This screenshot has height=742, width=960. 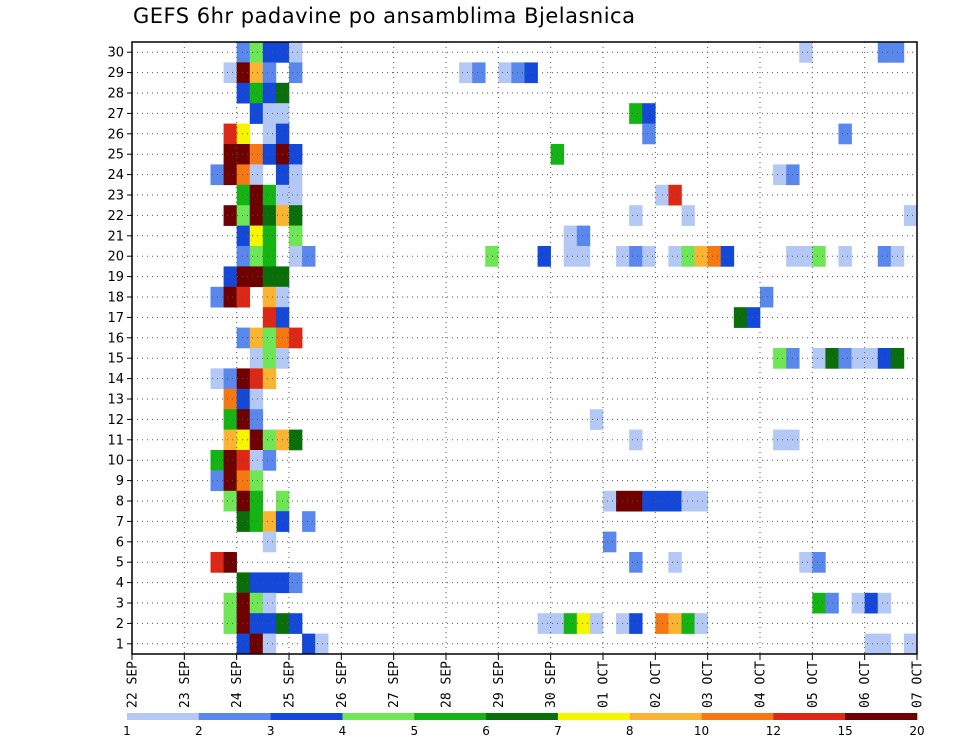 What do you see at coordinates (120, 644) in the screenshot?
I see `y-tick-label: 1` at bounding box center [120, 644].